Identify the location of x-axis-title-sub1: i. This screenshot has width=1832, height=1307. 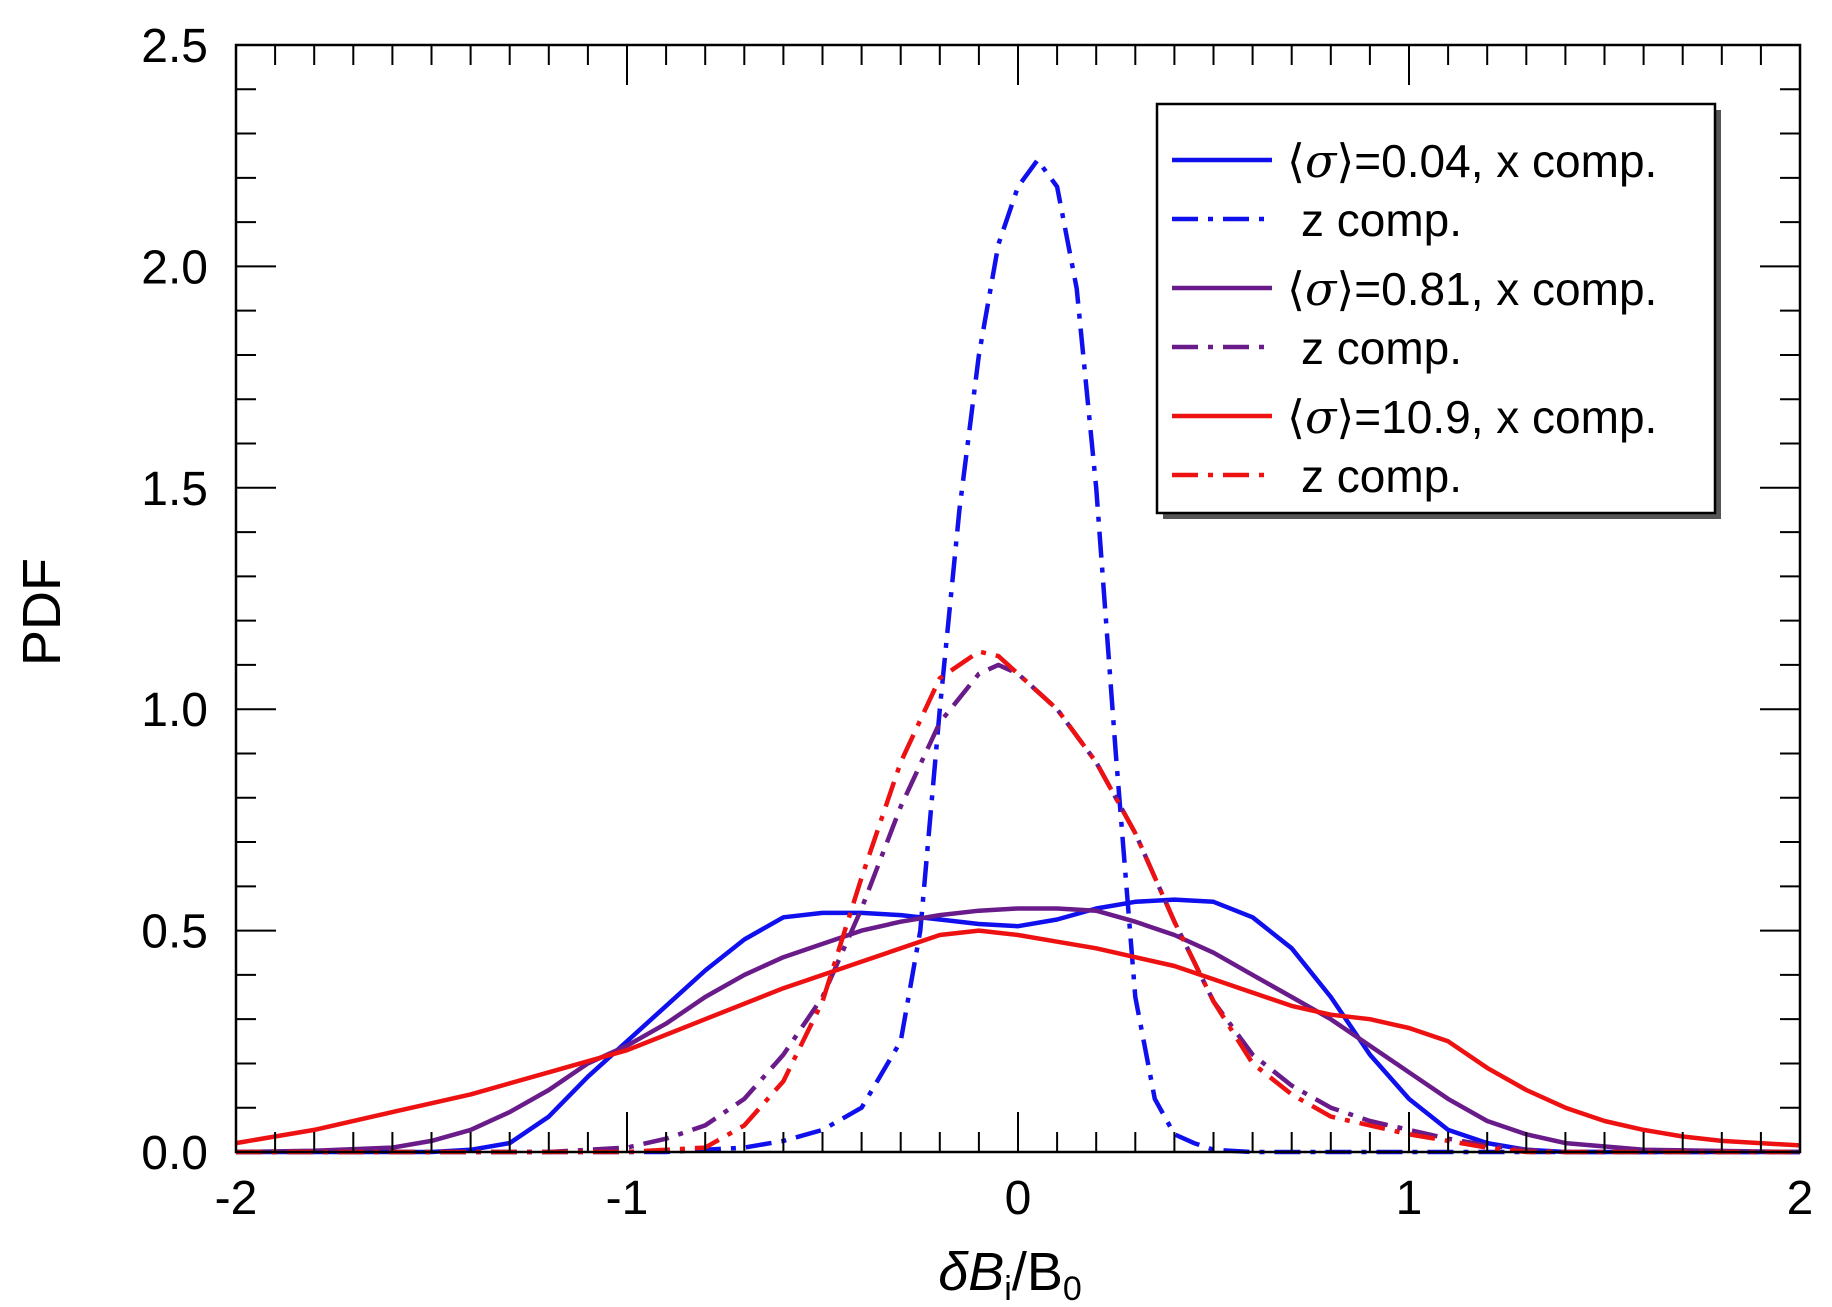
(1008, 1288).